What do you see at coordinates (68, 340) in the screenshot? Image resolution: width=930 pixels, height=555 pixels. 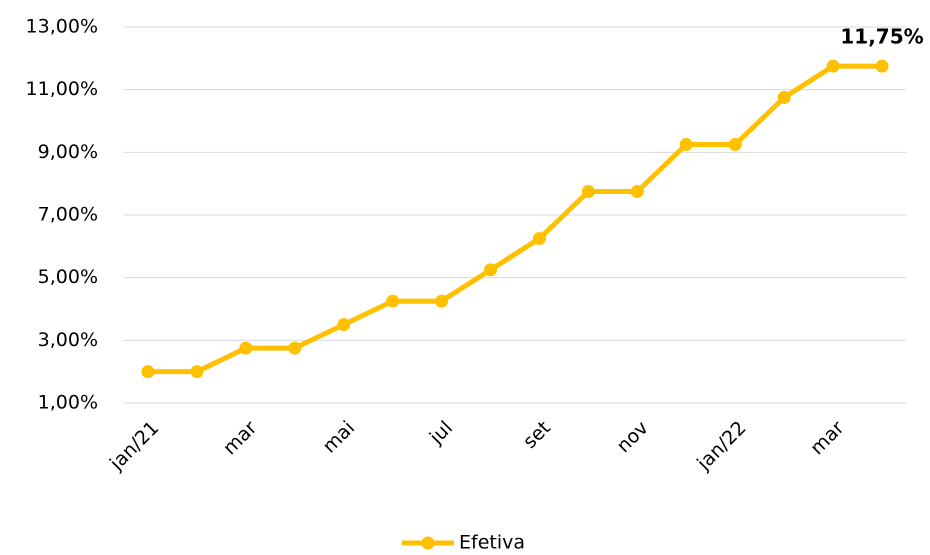 I see `y-tick-label: 3,00%` at bounding box center [68, 340].